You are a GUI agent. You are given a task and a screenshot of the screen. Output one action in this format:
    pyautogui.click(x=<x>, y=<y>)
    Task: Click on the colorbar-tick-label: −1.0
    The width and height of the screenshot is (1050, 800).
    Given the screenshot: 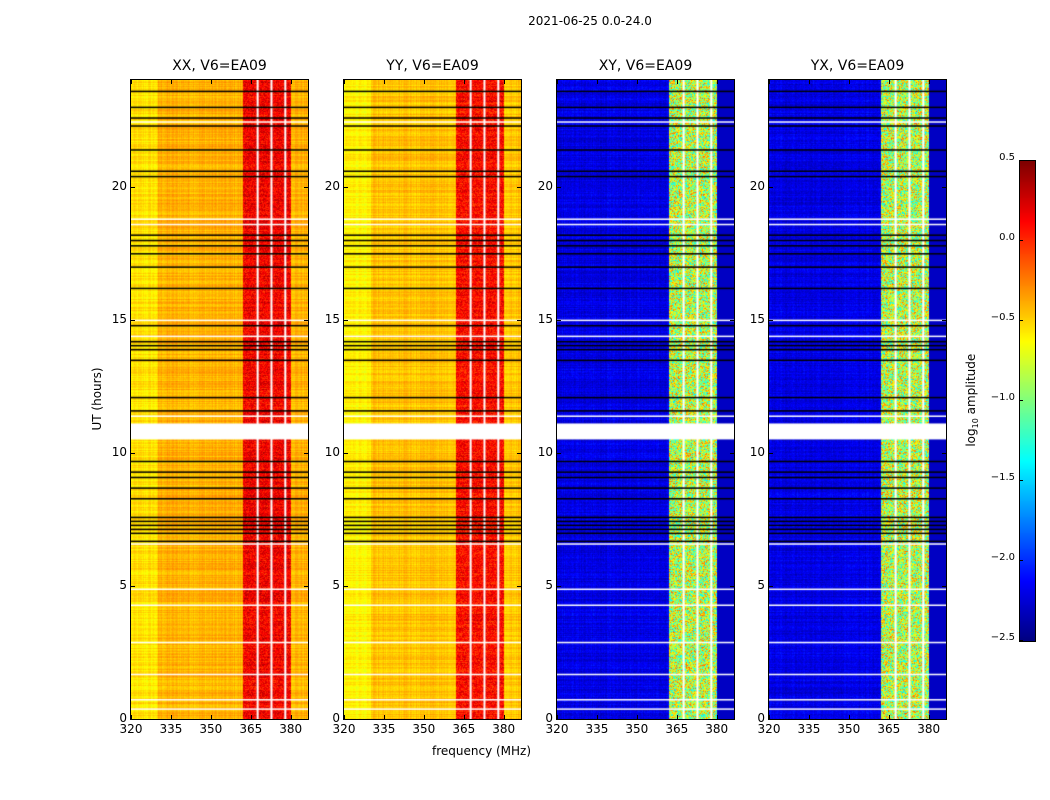 What is the action you would take?
    pyautogui.click(x=1002, y=397)
    